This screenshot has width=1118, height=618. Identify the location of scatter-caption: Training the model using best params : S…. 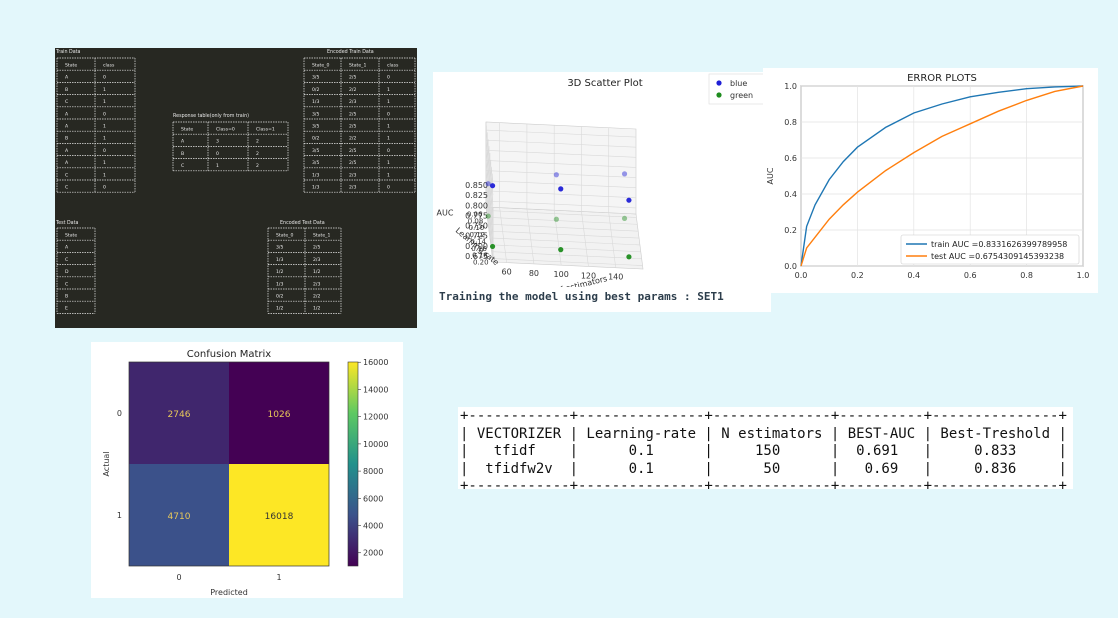
(581, 296).